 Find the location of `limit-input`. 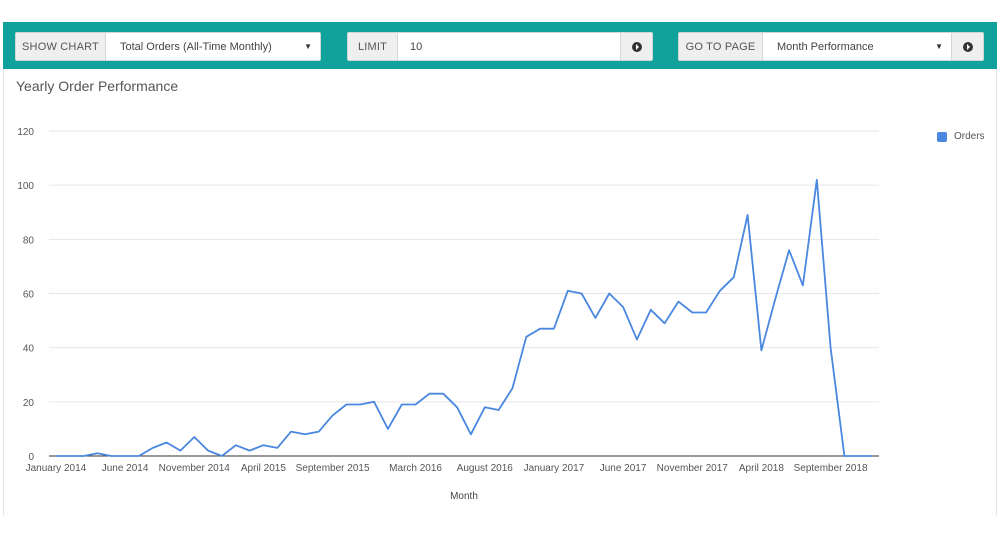

limit-input is located at coordinates (509, 46).